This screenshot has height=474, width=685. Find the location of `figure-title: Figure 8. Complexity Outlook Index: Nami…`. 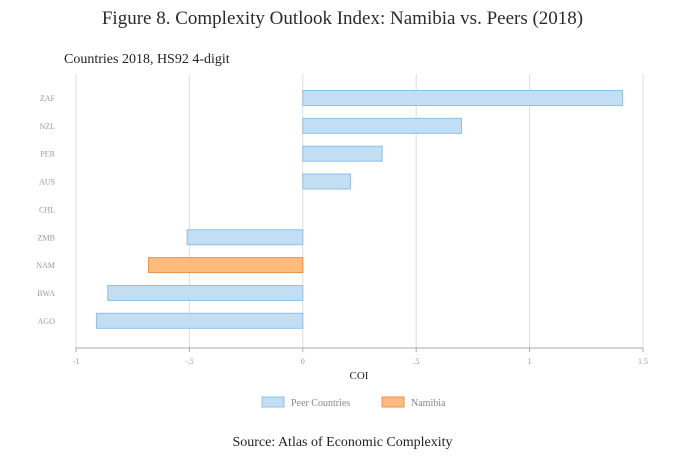

figure-title: Figure 8. Complexity Outlook Index: Nami… is located at coordinates (342, 18).